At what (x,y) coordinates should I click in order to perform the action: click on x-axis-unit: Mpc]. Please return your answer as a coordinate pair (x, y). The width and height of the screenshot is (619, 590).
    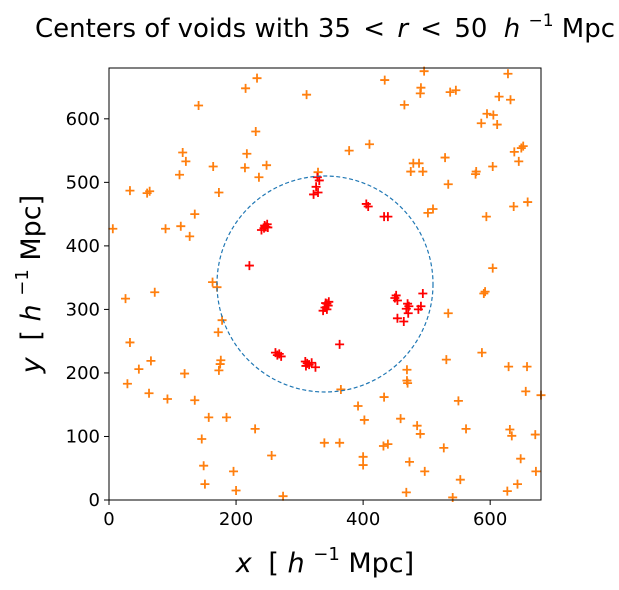
    Looking at the image, I should click on (381, 563).